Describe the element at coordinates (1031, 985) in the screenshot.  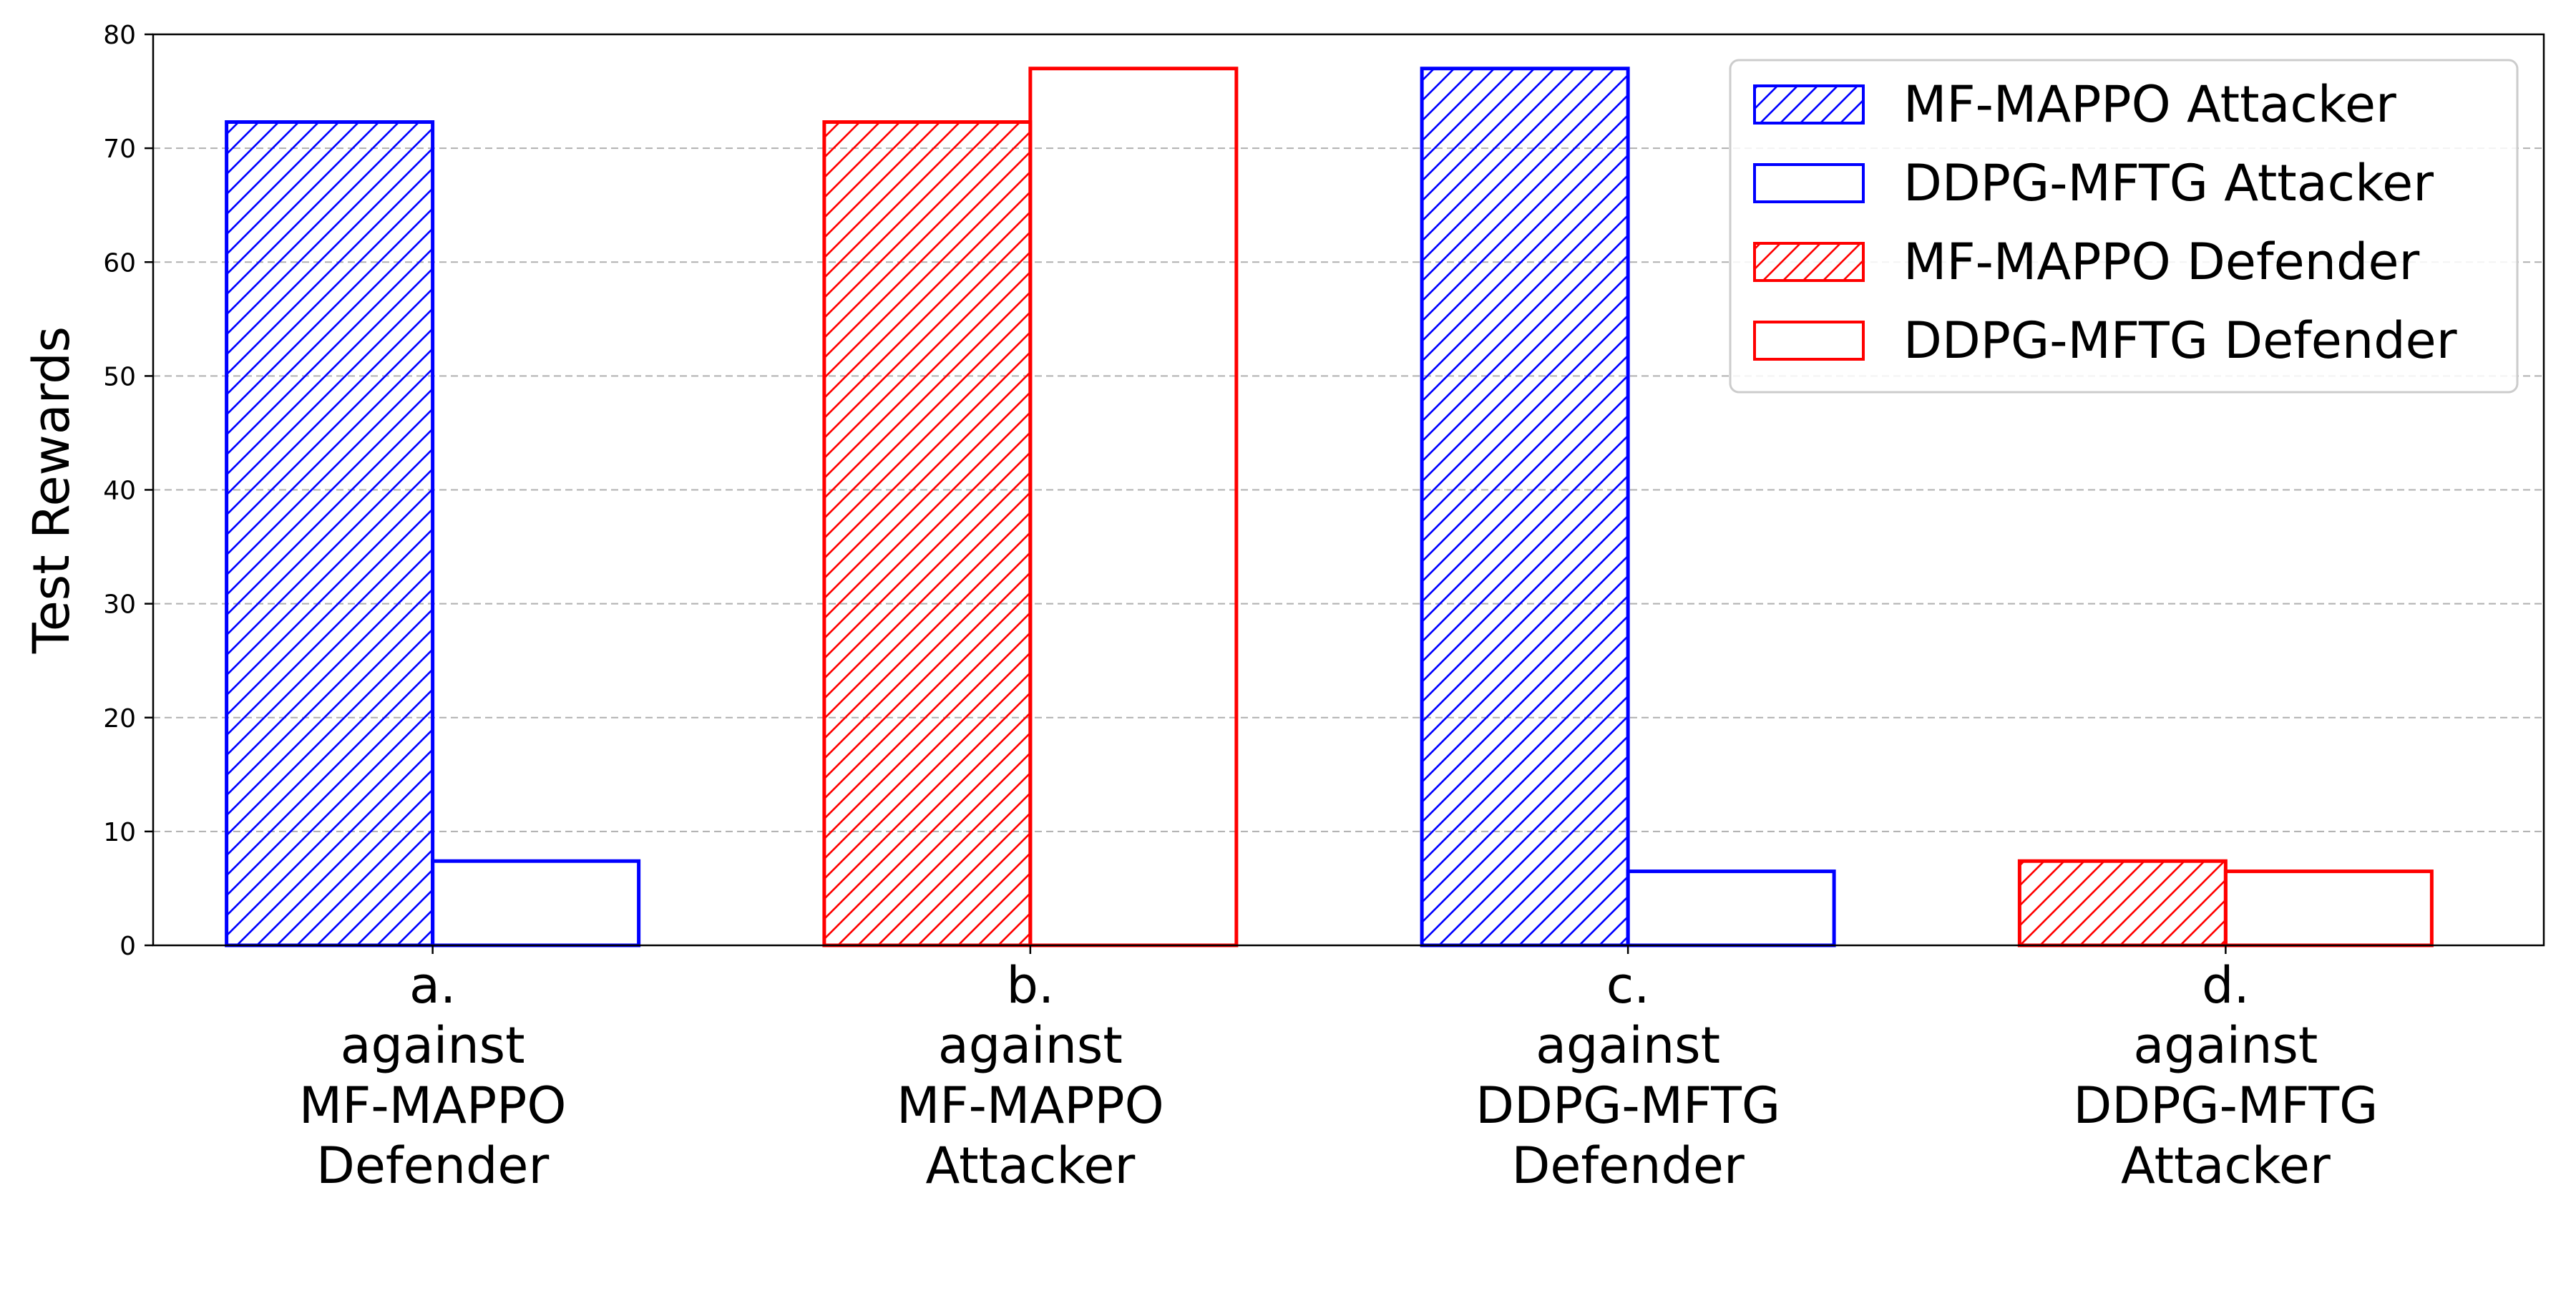
I see `x-tick-label: b.` at that location.